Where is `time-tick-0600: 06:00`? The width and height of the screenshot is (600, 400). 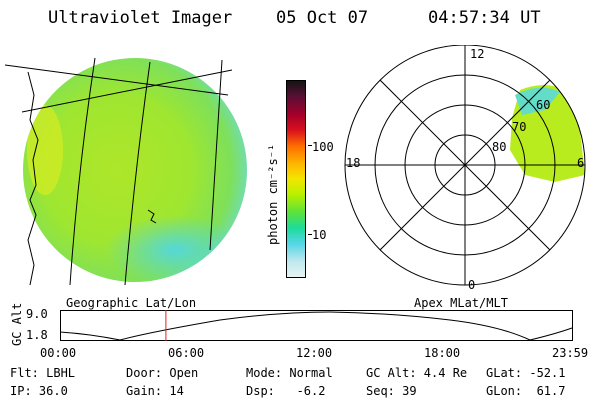
time-tick-0600: 06:00 is located at coordinates (186, 353).